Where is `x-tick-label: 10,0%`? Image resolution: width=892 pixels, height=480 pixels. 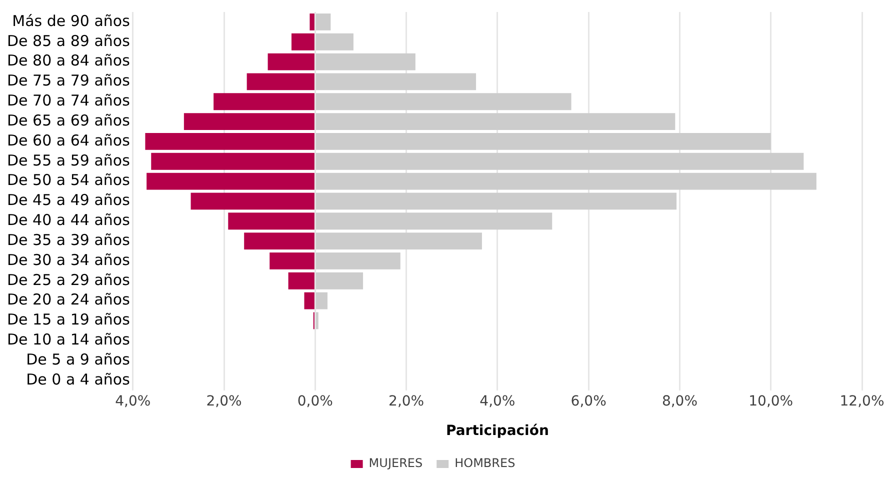
x-tick-label: 10,0% is located at coordinates (771, 401).